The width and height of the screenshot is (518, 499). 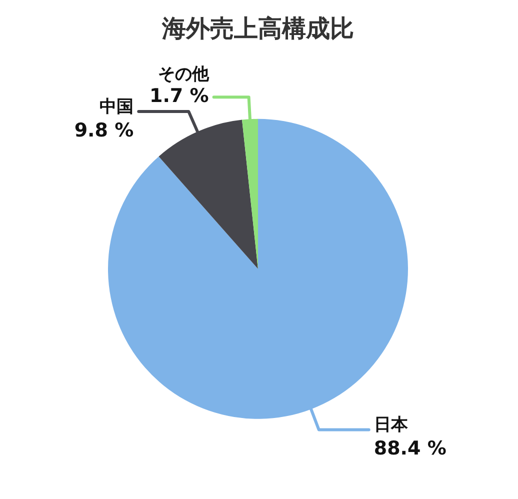 I want to click on slice-label: 日本, so click(x=391, y=425).